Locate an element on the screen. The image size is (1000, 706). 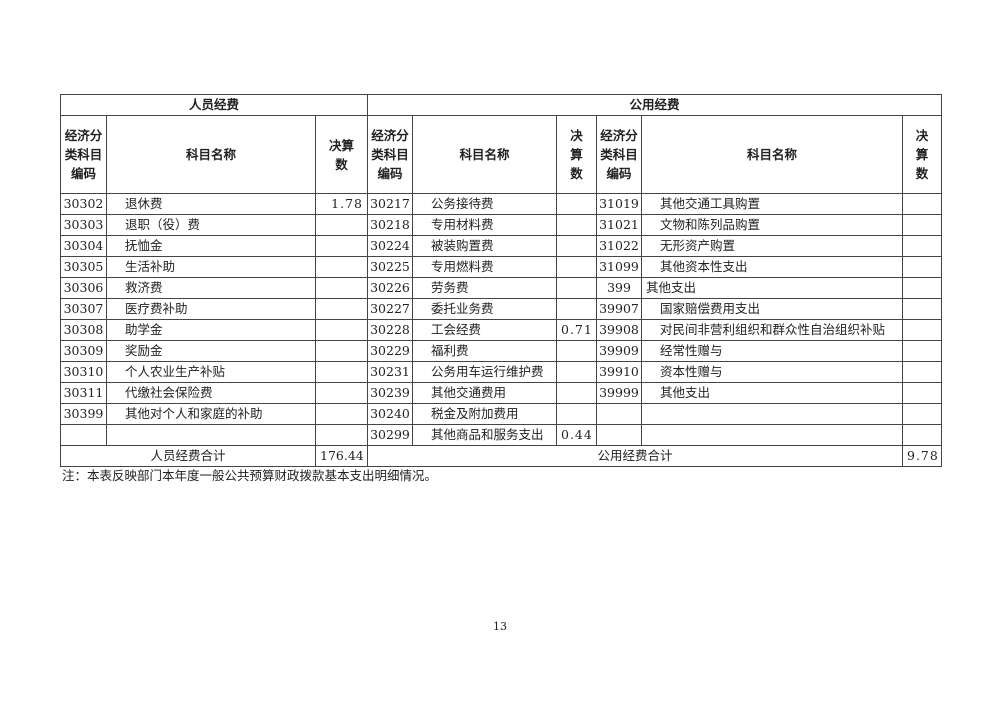
public-item-name: 经常性赠与 is located at coordinates (772, 351).